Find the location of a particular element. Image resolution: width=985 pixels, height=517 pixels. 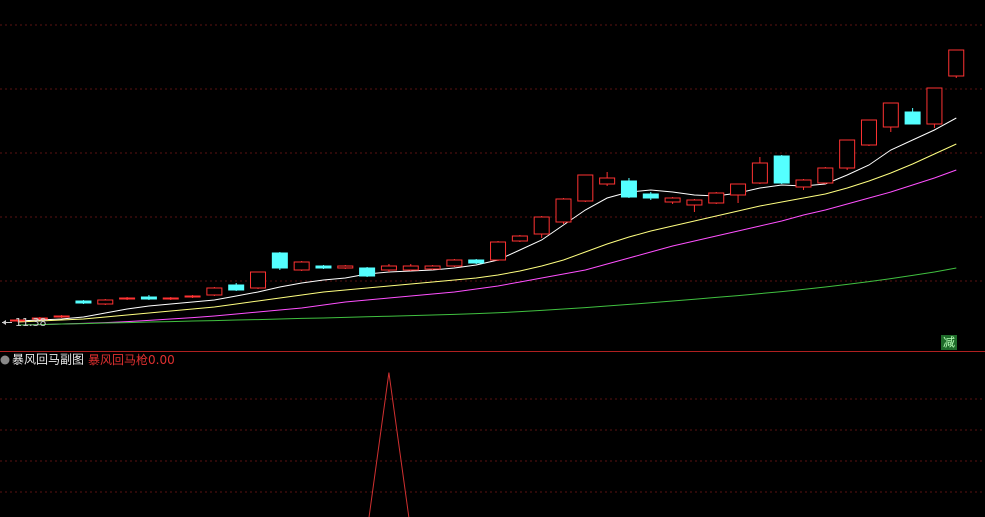

indicator-panel is located at coordinates (389, 444).